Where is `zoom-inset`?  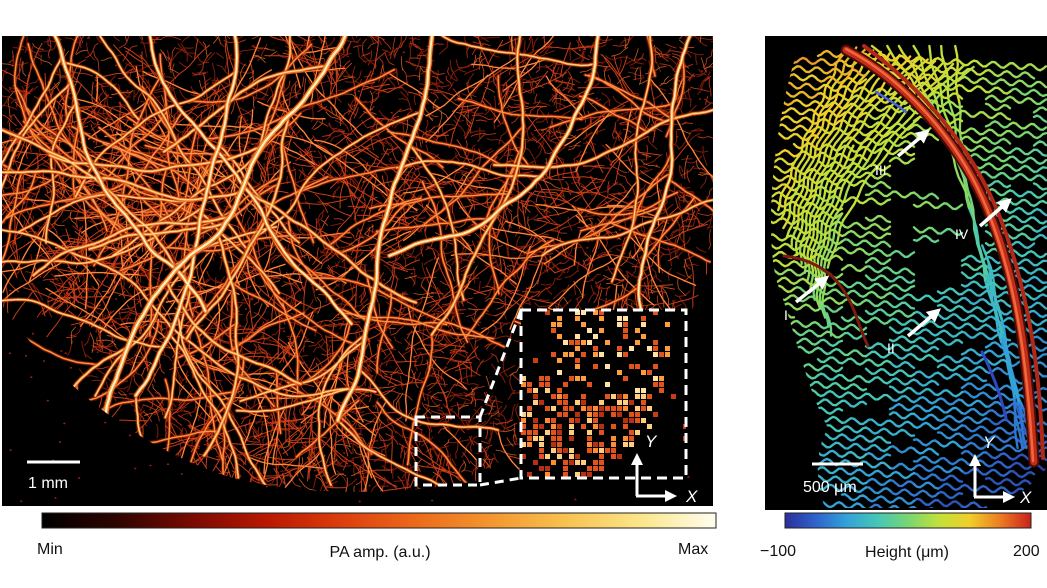
zoom-inset is located at coordinates (551, 397).